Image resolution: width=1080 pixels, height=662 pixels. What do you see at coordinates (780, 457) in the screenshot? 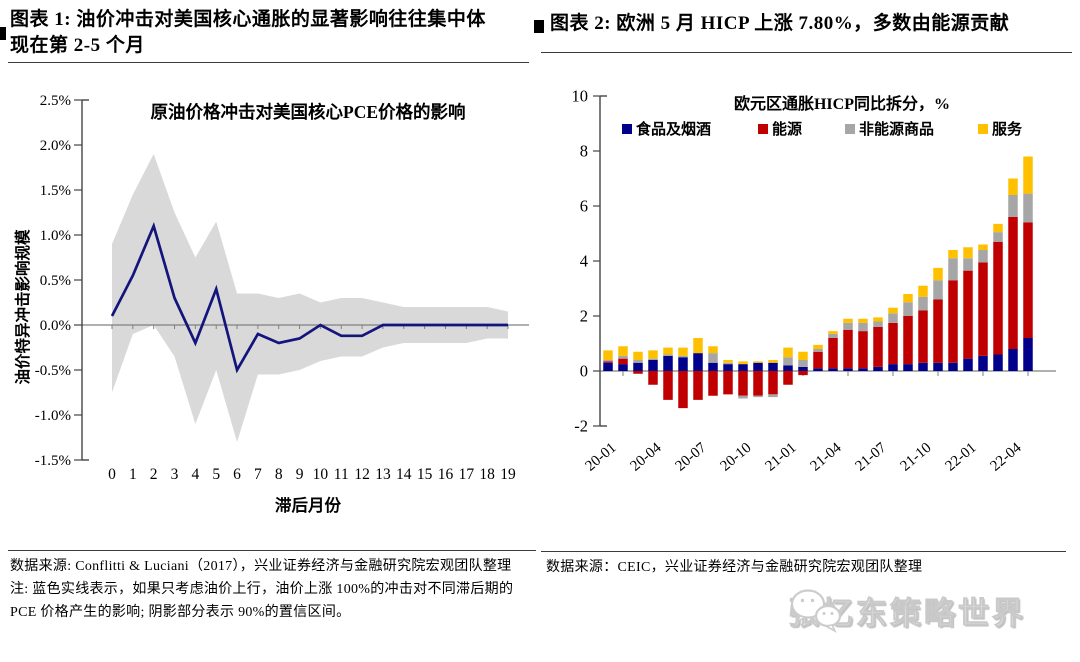
I see `x-tick-label: 21-01` at bounding box center [780, 457].